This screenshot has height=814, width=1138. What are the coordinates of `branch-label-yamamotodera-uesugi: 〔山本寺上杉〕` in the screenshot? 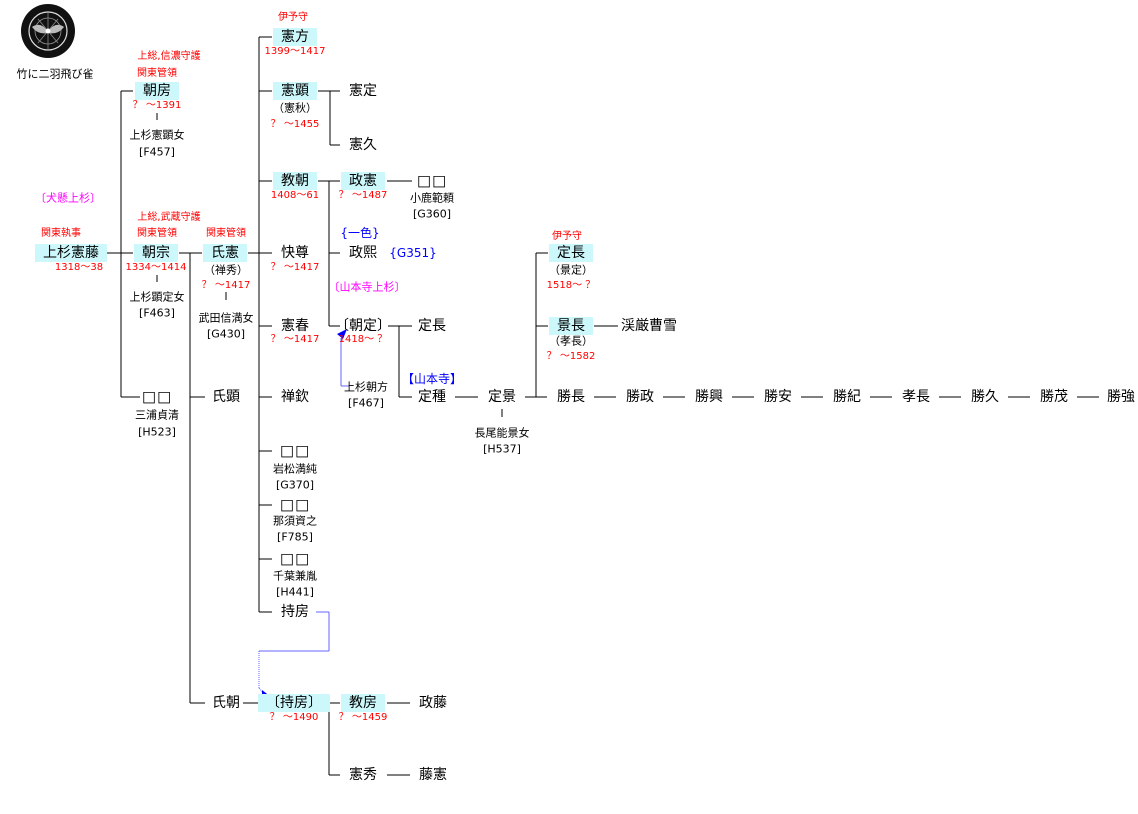 It's located at (367, 287).